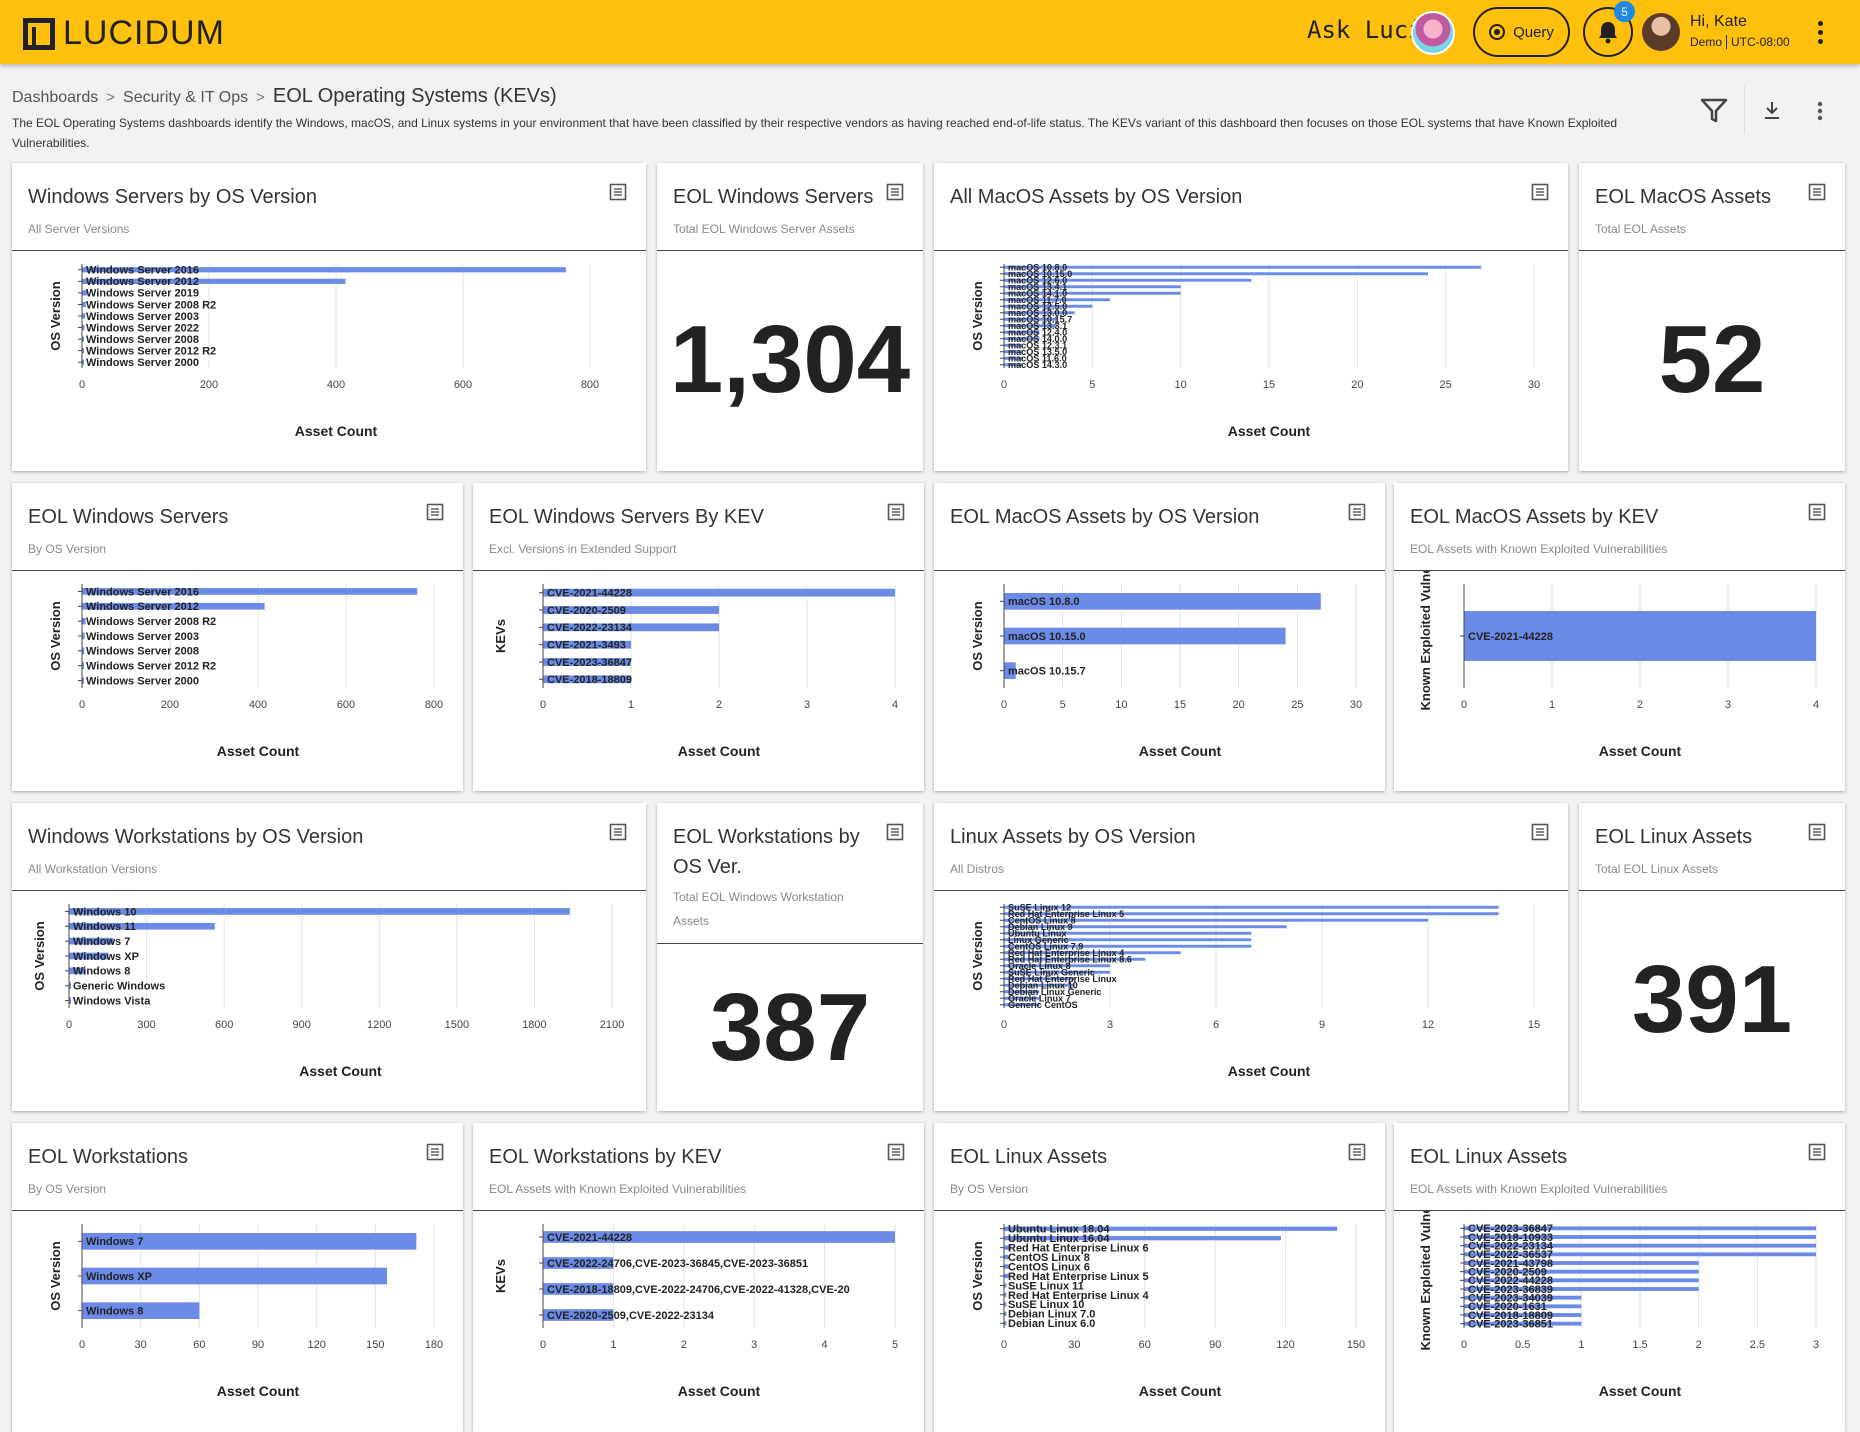 This screenshot has height=1432, width=1860. I want to click on category-label: Windows 11, so click(104, 927).